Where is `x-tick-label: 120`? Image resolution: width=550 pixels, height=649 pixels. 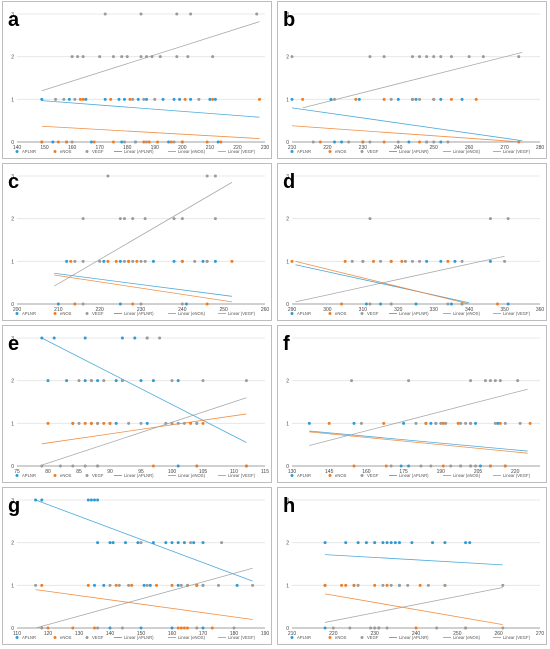 x-tick-label: 120 is located at coordinates (48, 634).